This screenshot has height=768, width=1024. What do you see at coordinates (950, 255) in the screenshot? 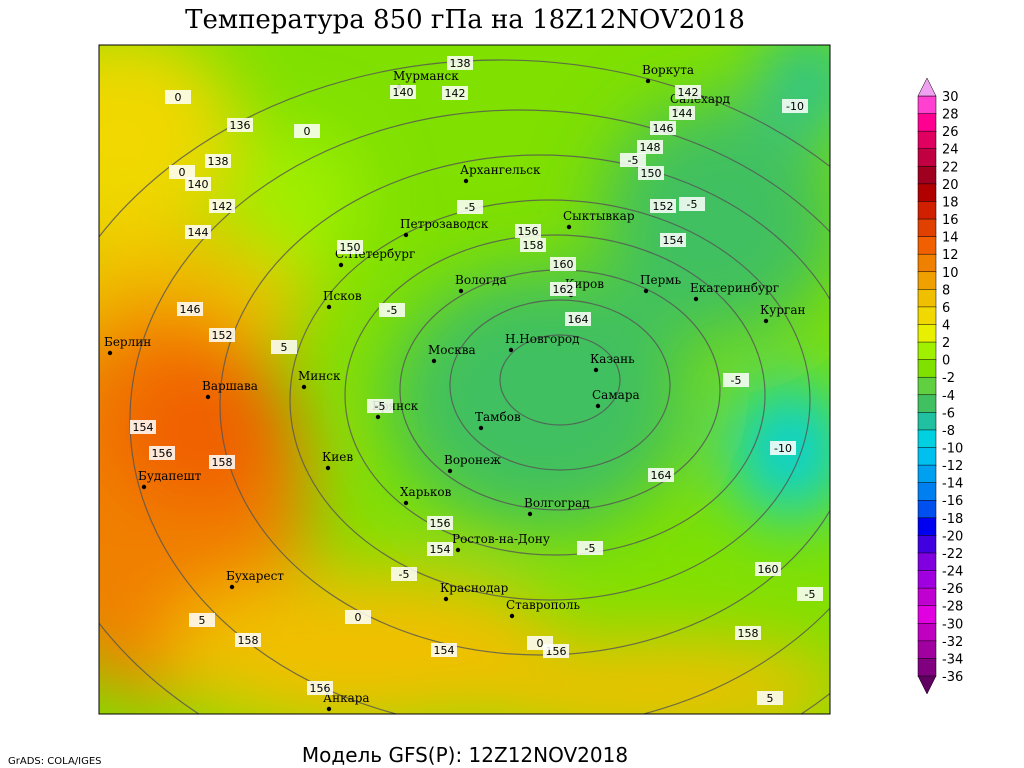
I see `colorbar-label: 12` at bounding box center [950, 255].